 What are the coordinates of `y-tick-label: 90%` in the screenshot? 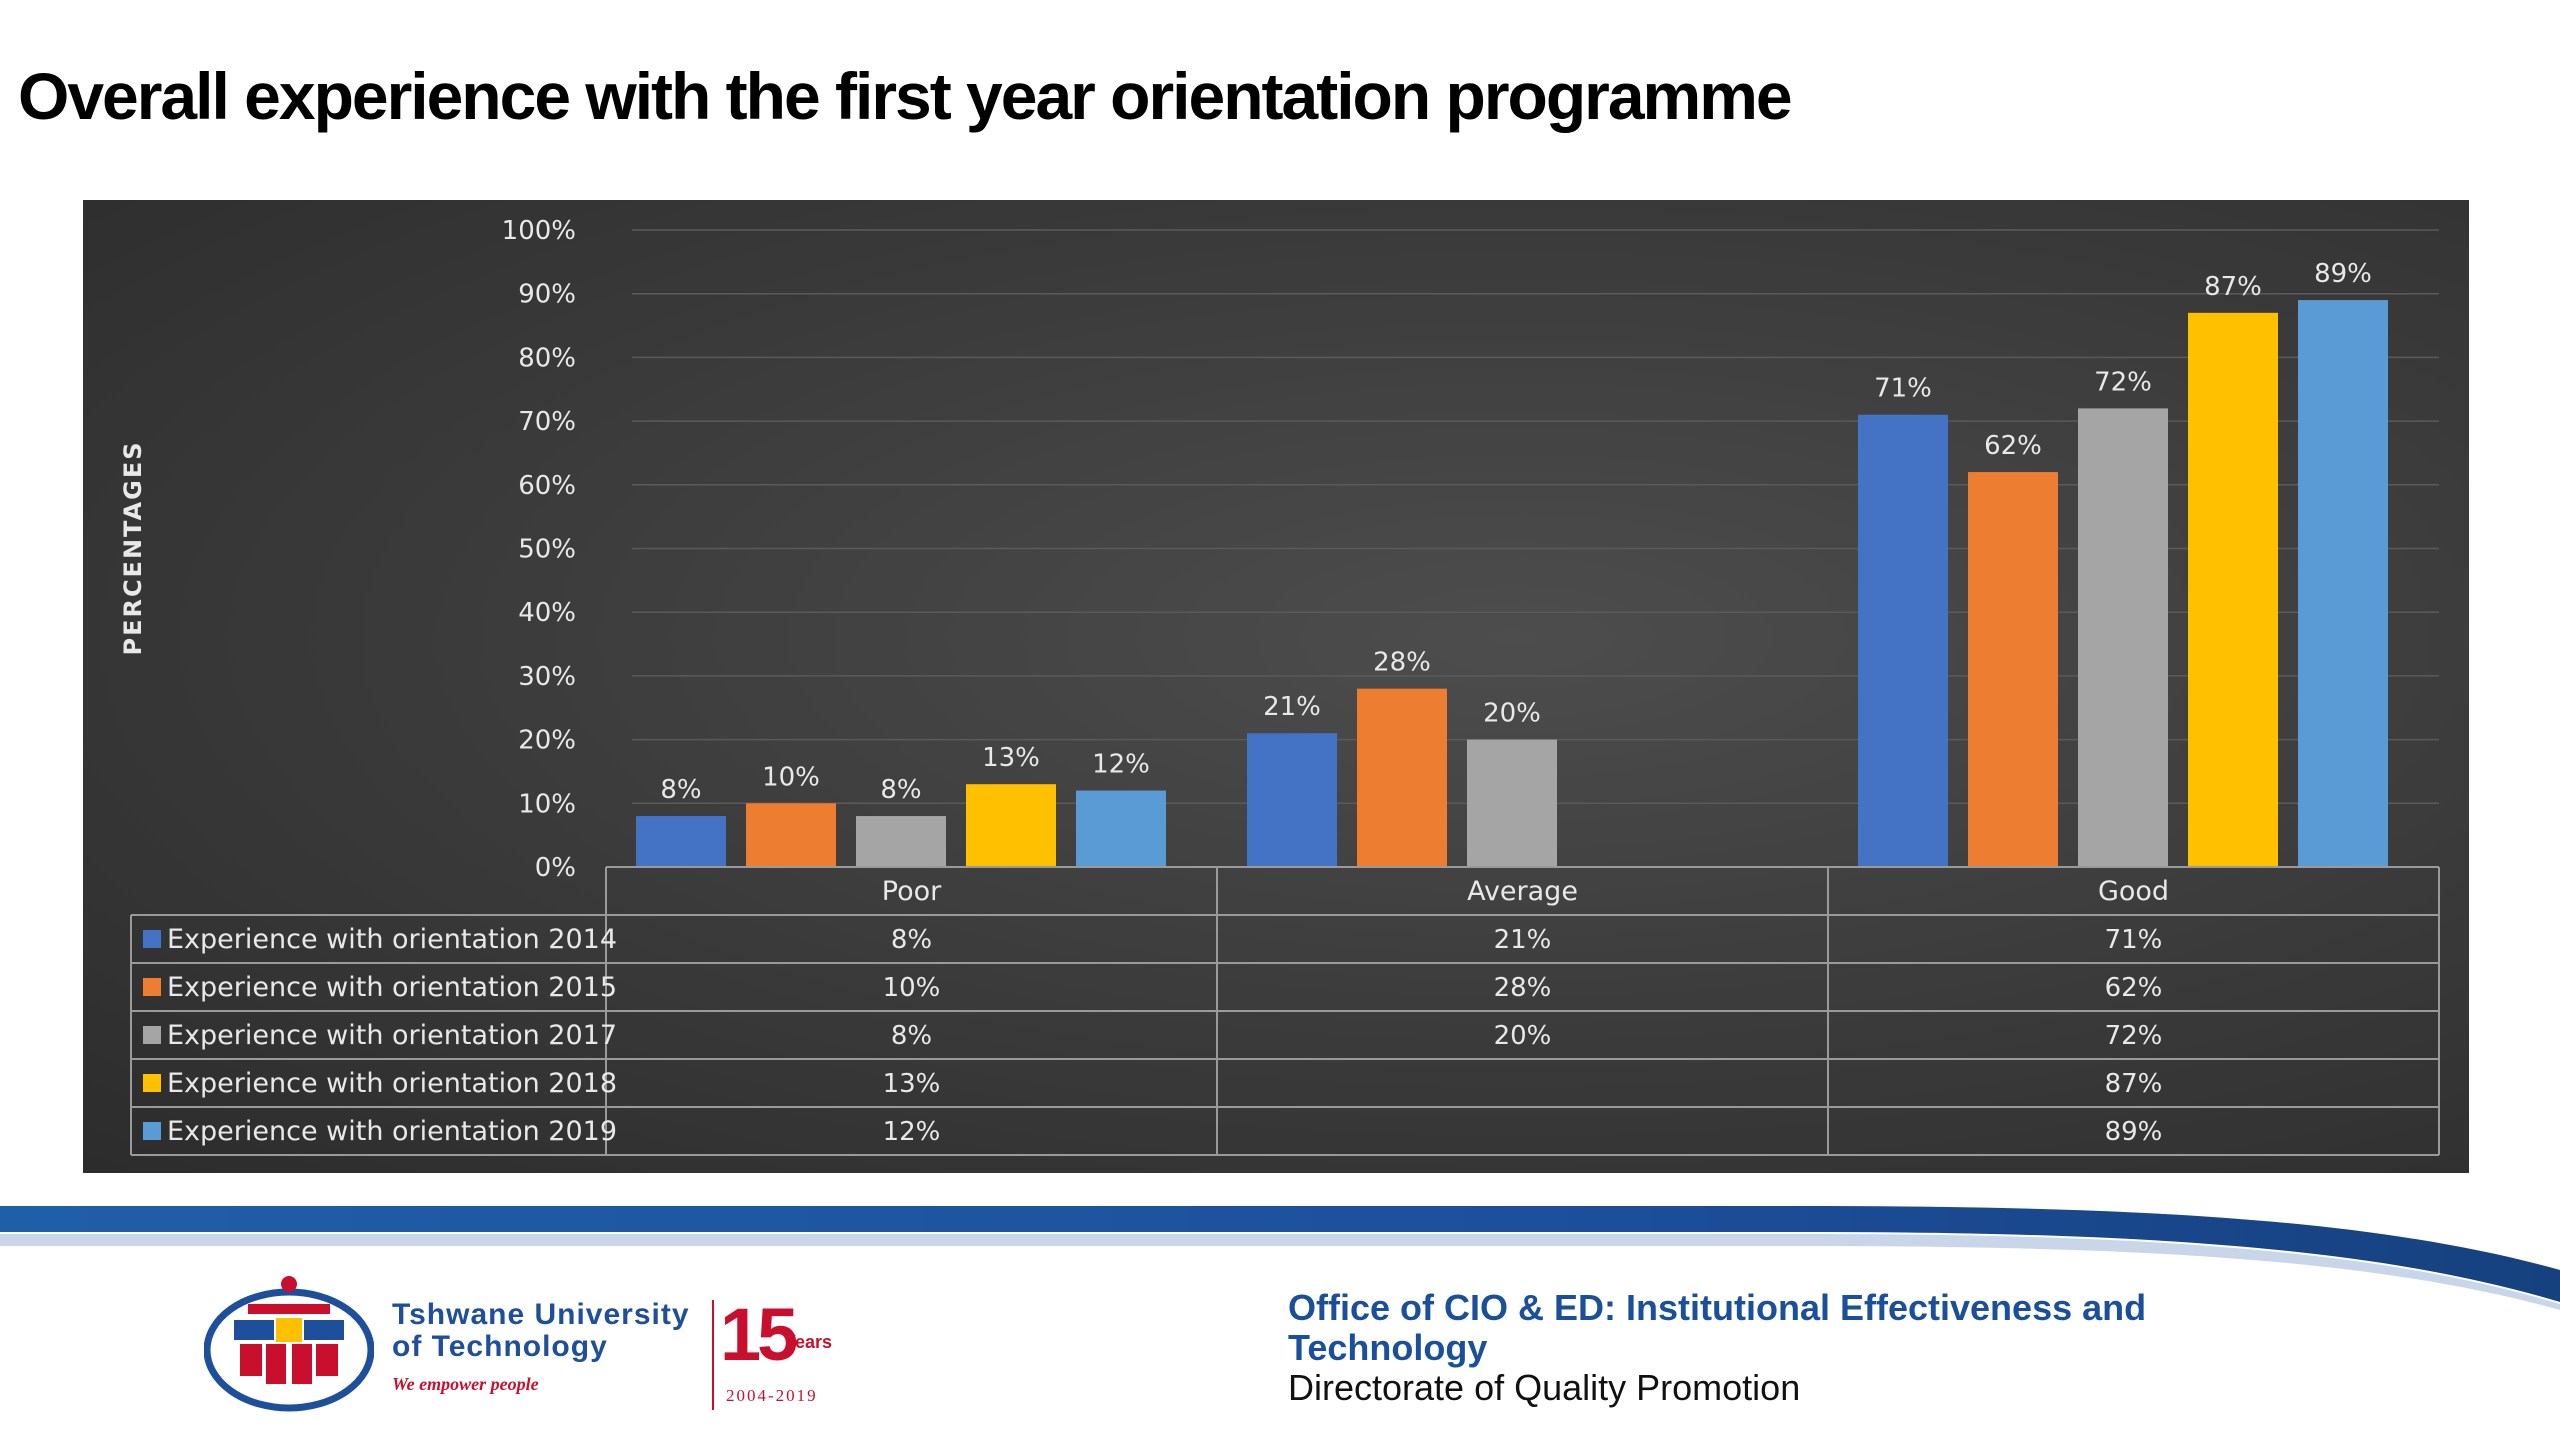 It's located at (547, 295).